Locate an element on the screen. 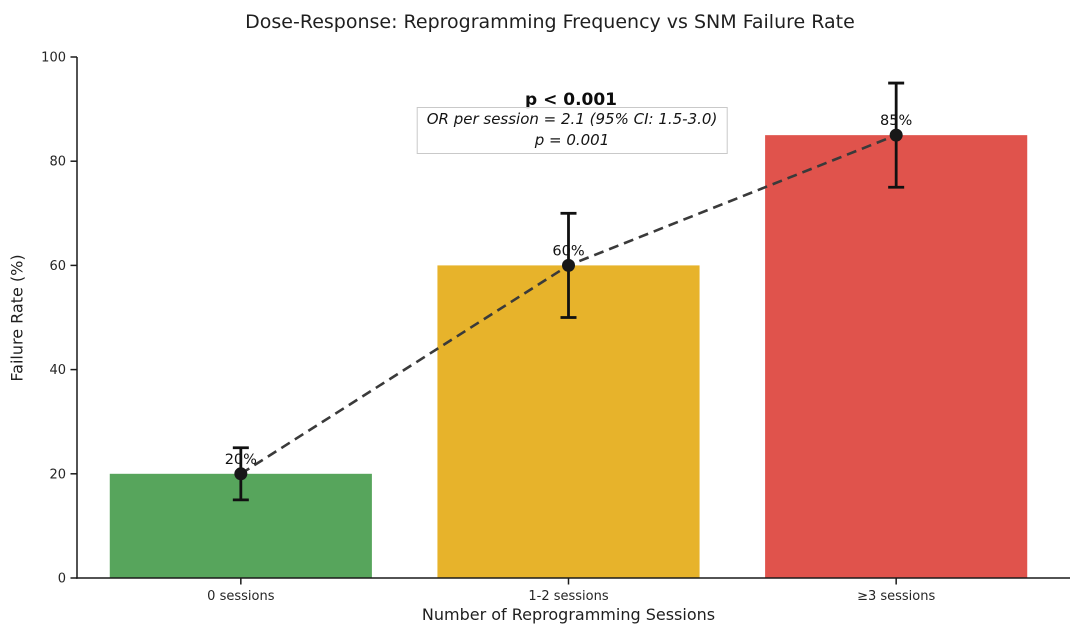 Image resolution: width=1080 pixels, height=644 pixels. x-tick-label: ≥3 sessions is located at coordinates (896, 596).